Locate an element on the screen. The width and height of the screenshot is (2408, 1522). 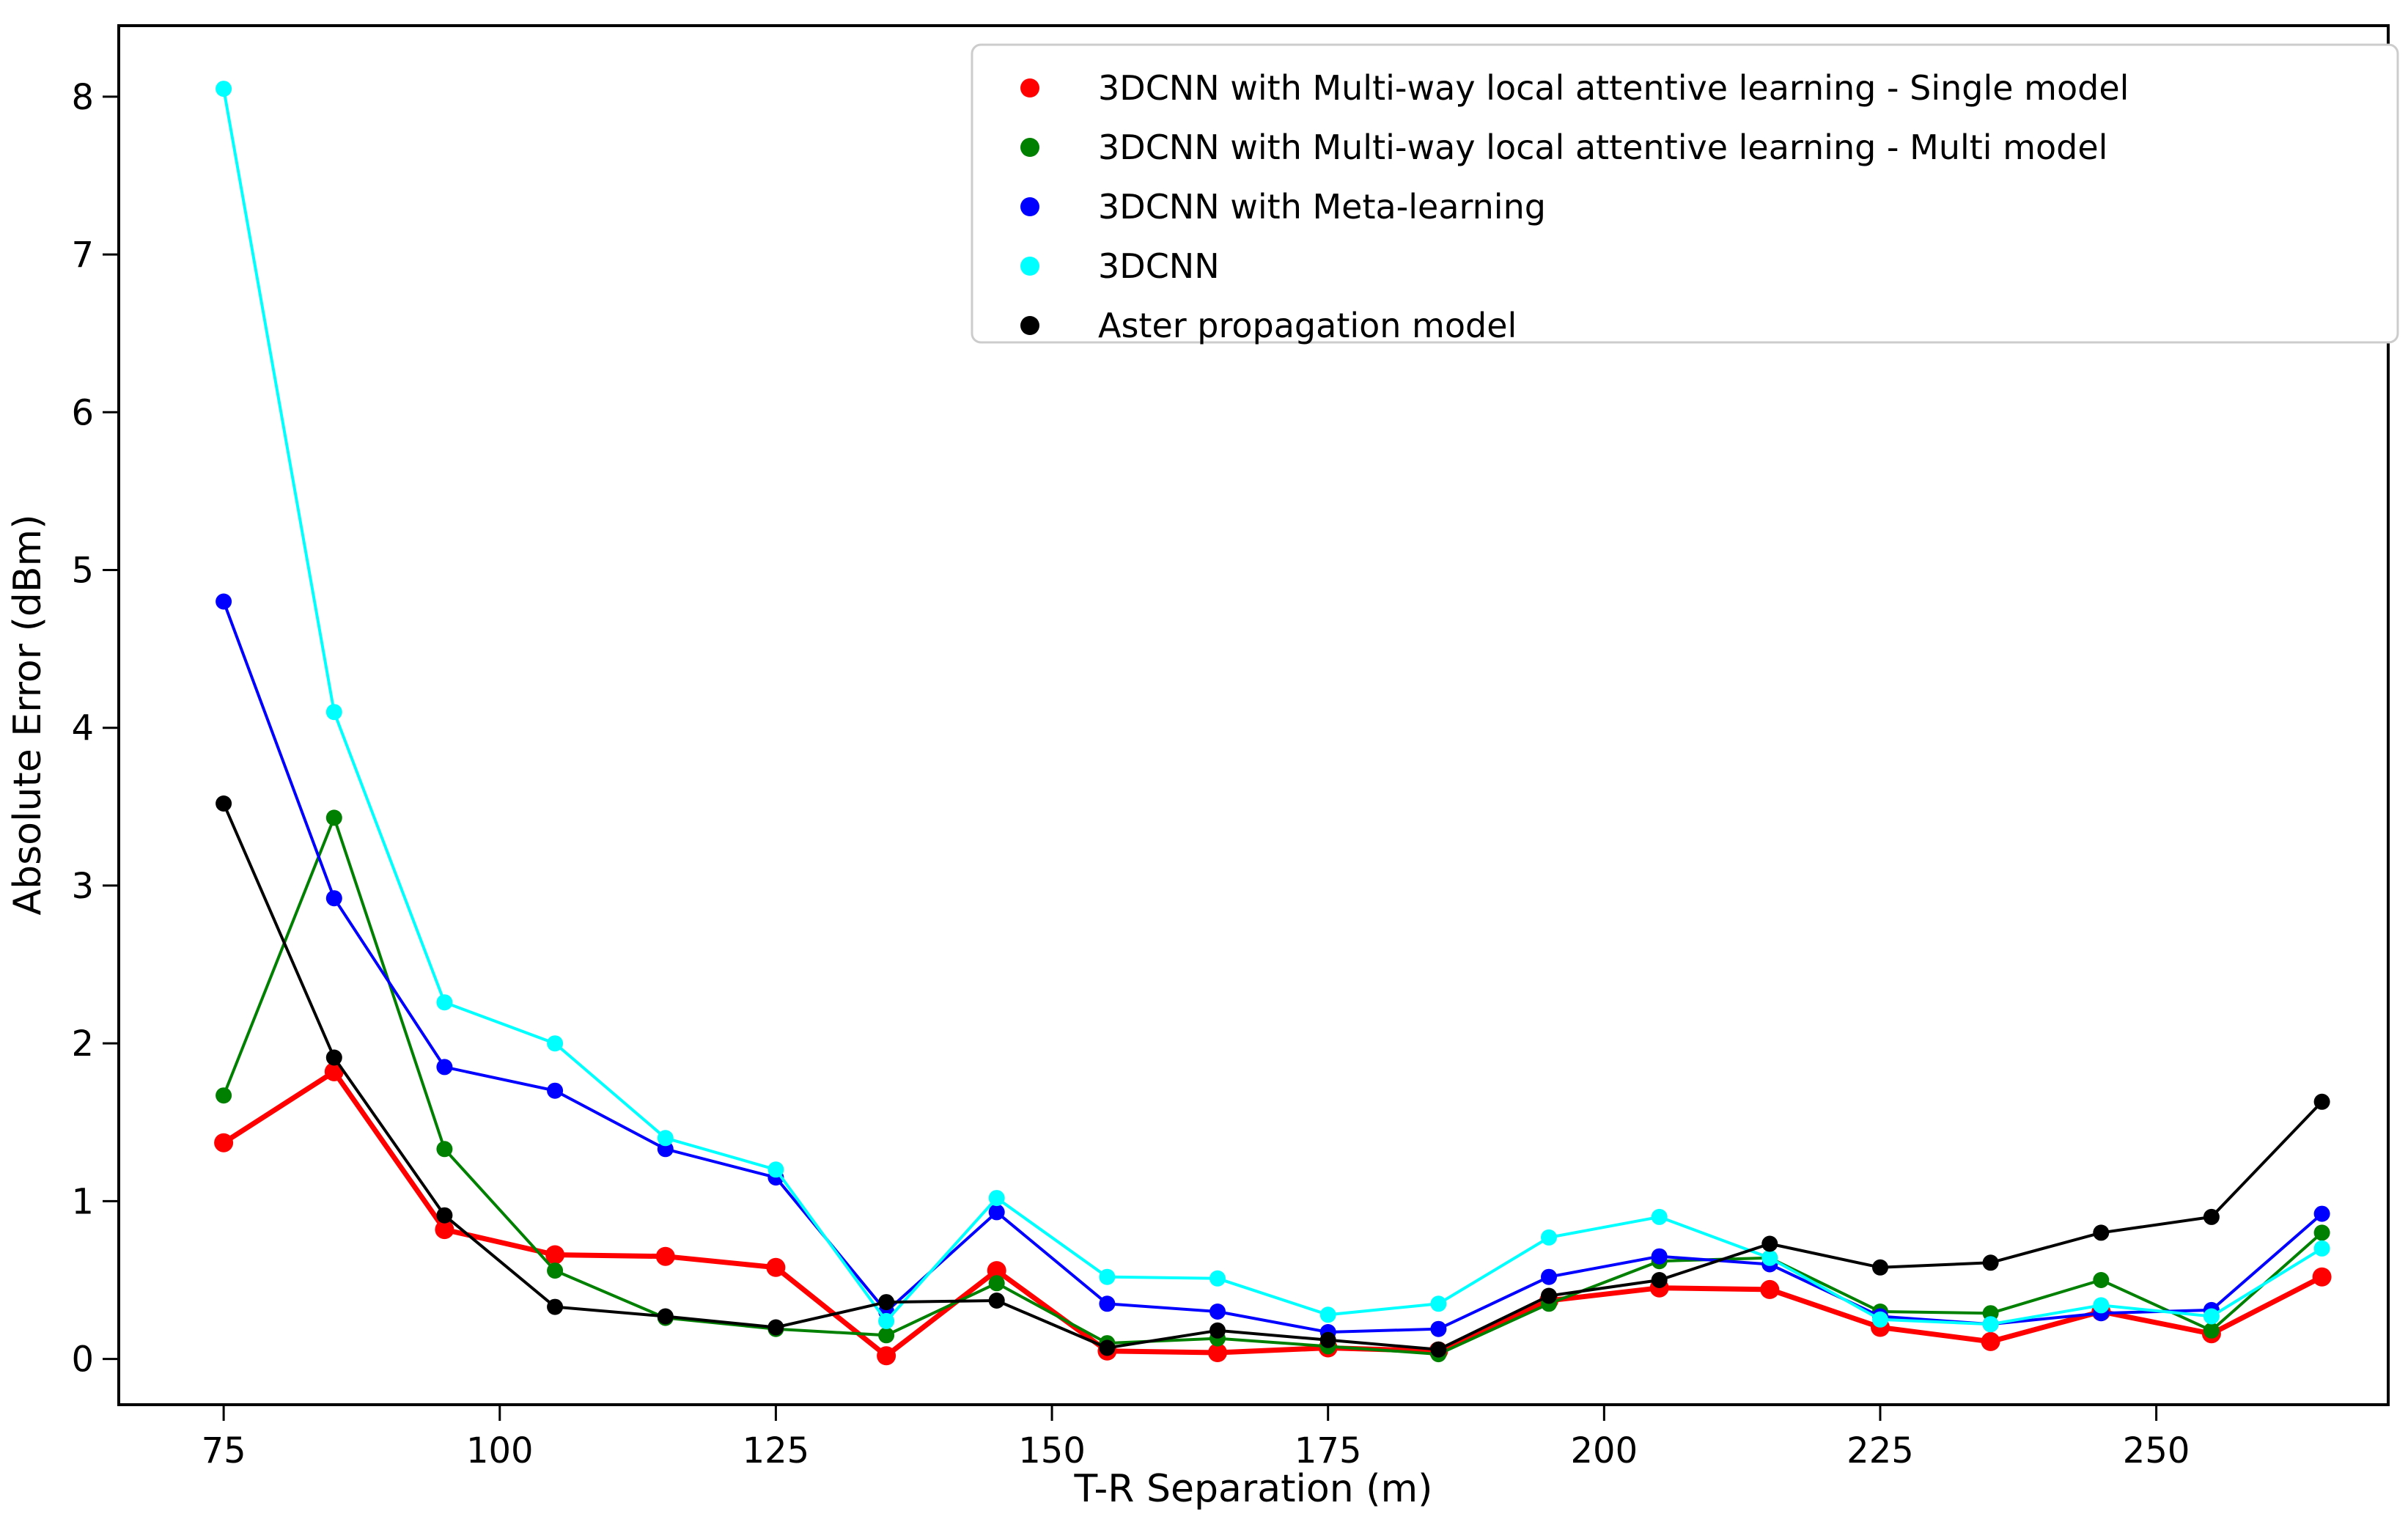
y-tick-label: 4 is located at coordinates (83, 728).